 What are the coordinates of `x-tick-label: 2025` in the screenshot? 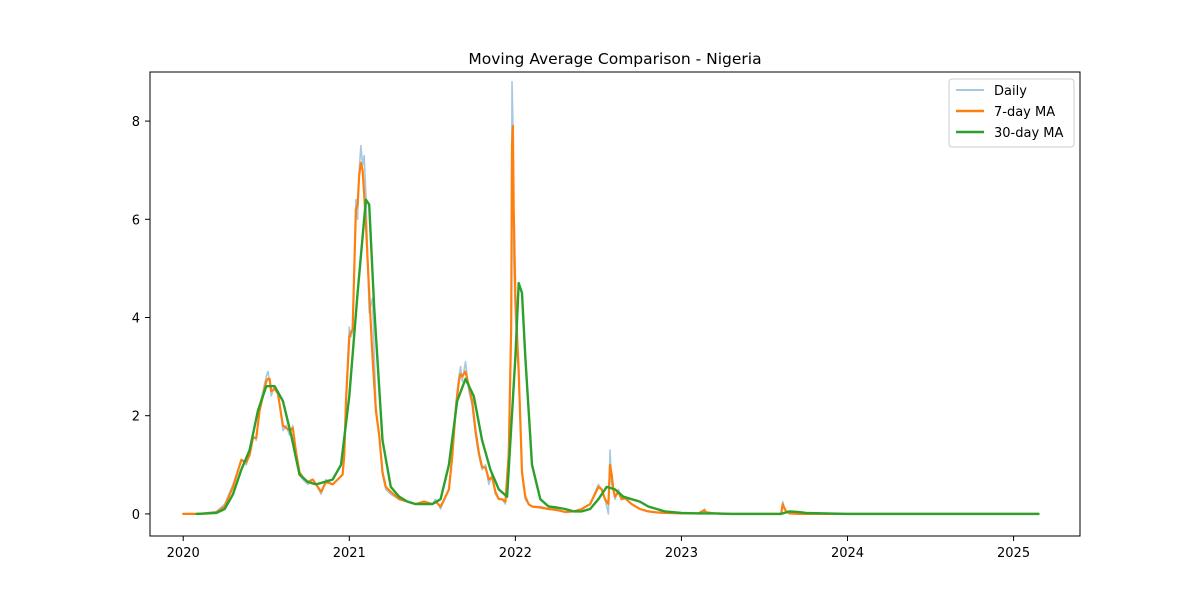 It's located at (1013, 553).